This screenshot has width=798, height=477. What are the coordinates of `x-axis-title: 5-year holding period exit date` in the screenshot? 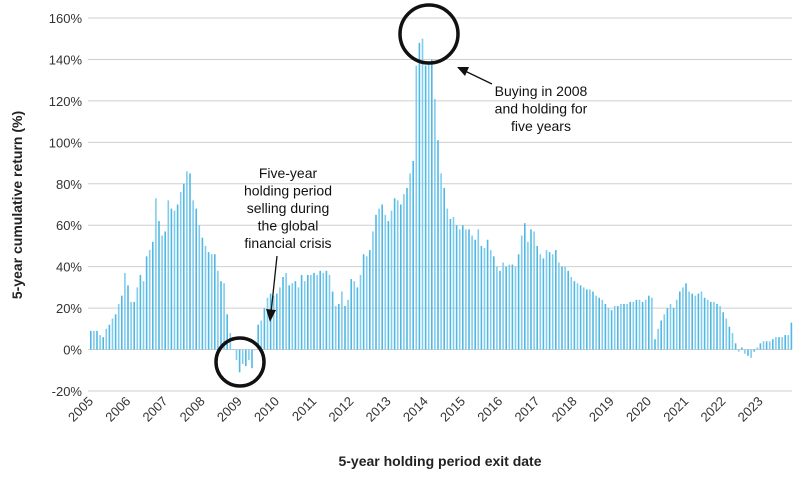 It's located at (439, 461).